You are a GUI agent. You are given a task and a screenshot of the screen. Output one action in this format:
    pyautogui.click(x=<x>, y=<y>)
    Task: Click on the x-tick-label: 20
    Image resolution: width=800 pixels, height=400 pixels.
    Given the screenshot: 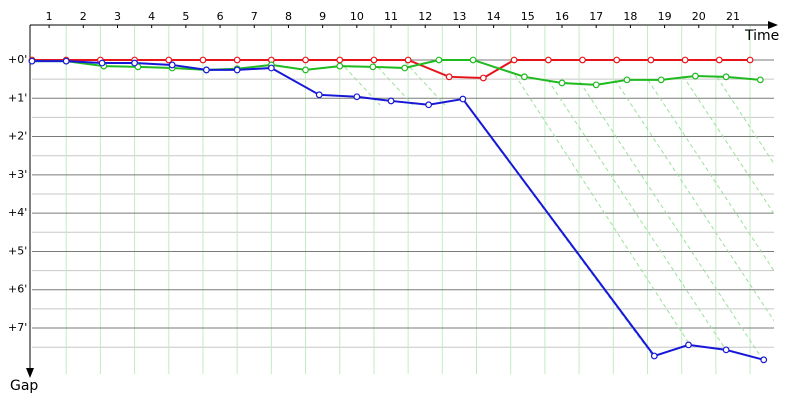 What is the action you would take?
    pyautogui.click(x=699, y=16)
    